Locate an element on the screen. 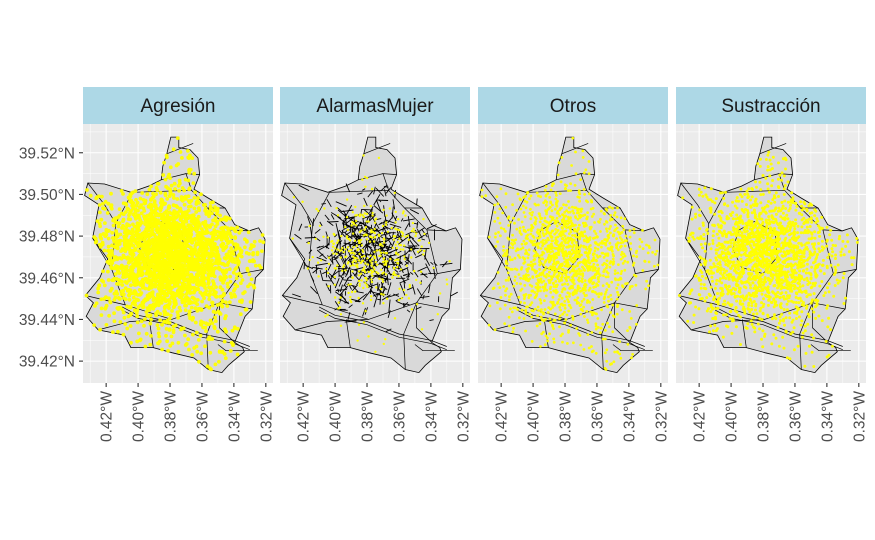 Image resolution: width=875 pixels, height=540 pixels. x-tick-label: 0.34°W is located at coordinates (234, 416).